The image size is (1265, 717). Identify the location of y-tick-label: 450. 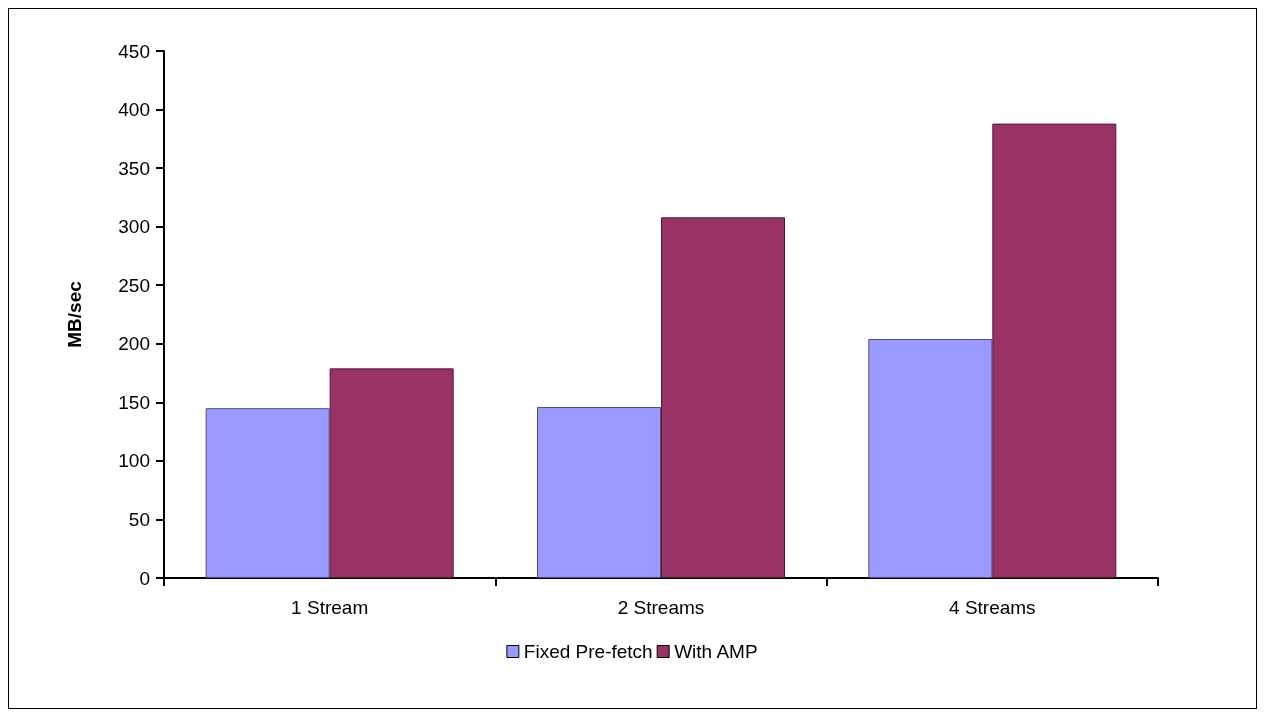
(134, 51).